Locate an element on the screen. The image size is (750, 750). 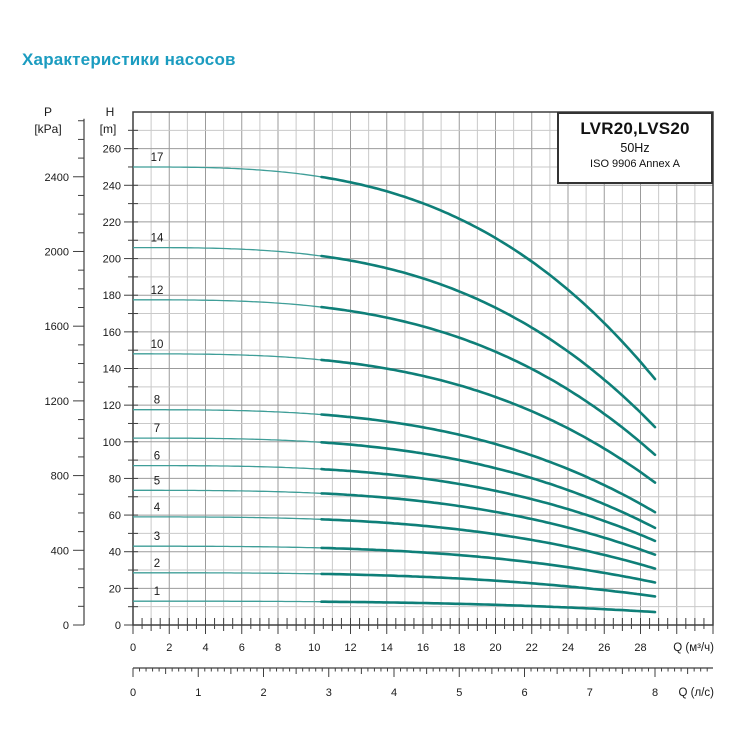
h-axis-tick-label: 60 is located at coordinates (115, 516).